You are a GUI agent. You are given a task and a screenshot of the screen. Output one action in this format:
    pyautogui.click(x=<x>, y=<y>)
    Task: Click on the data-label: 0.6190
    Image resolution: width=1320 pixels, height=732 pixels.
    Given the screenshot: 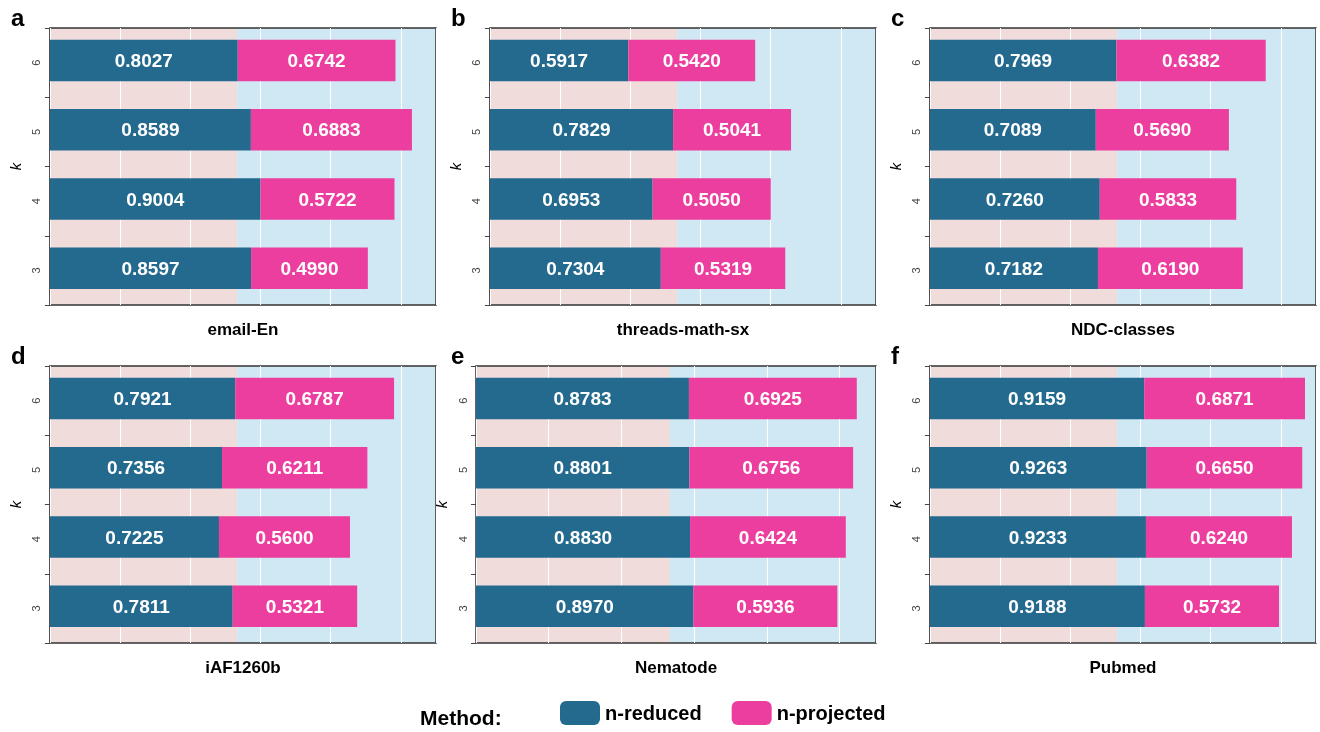 What is the action you would take?
    pyautogui.click(x=1170, y=268)
    